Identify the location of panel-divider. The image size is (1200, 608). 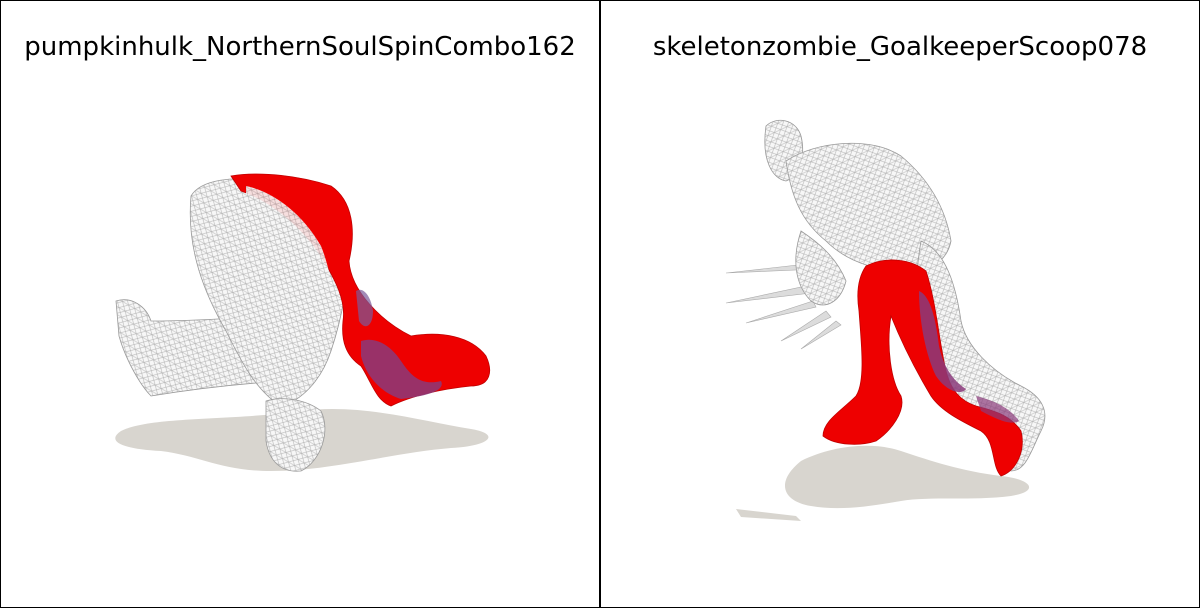
(600, 304).